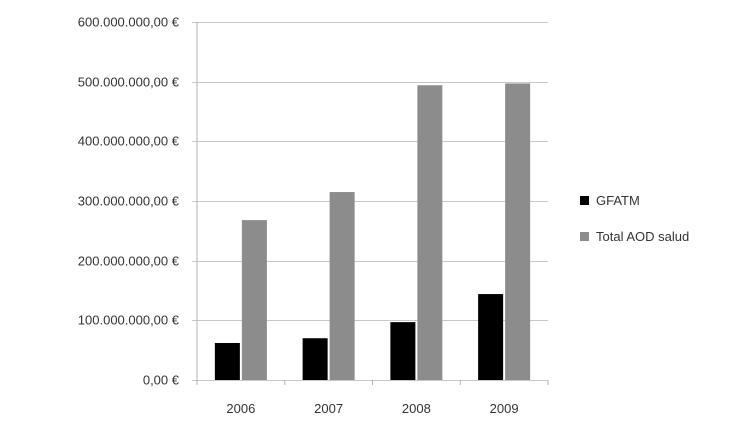 The width and height of the screenshot is (733, 421). What do you see at coordinates (504, 408) in the screenshot?
I see `x-tick-label: 2009` at bounding box center [504, 408].